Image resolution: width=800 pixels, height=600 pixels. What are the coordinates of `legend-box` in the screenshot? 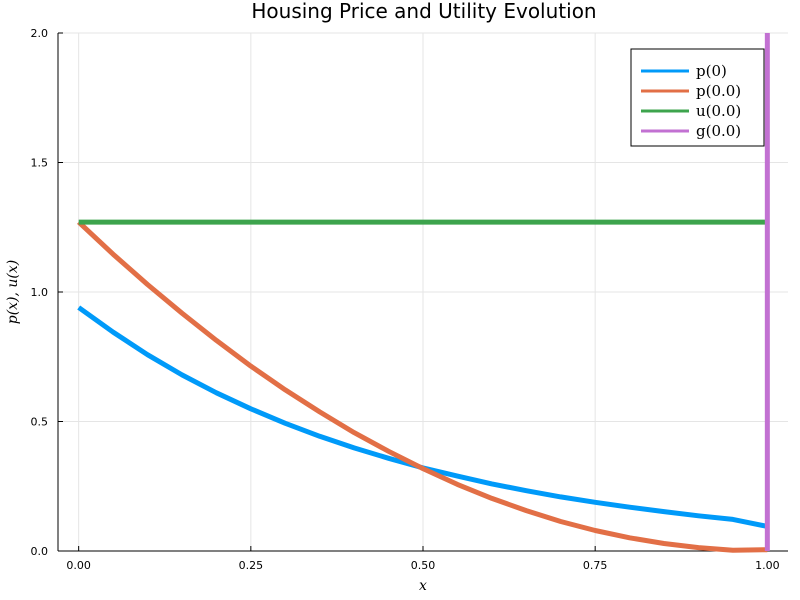 It's located at (697, 97).